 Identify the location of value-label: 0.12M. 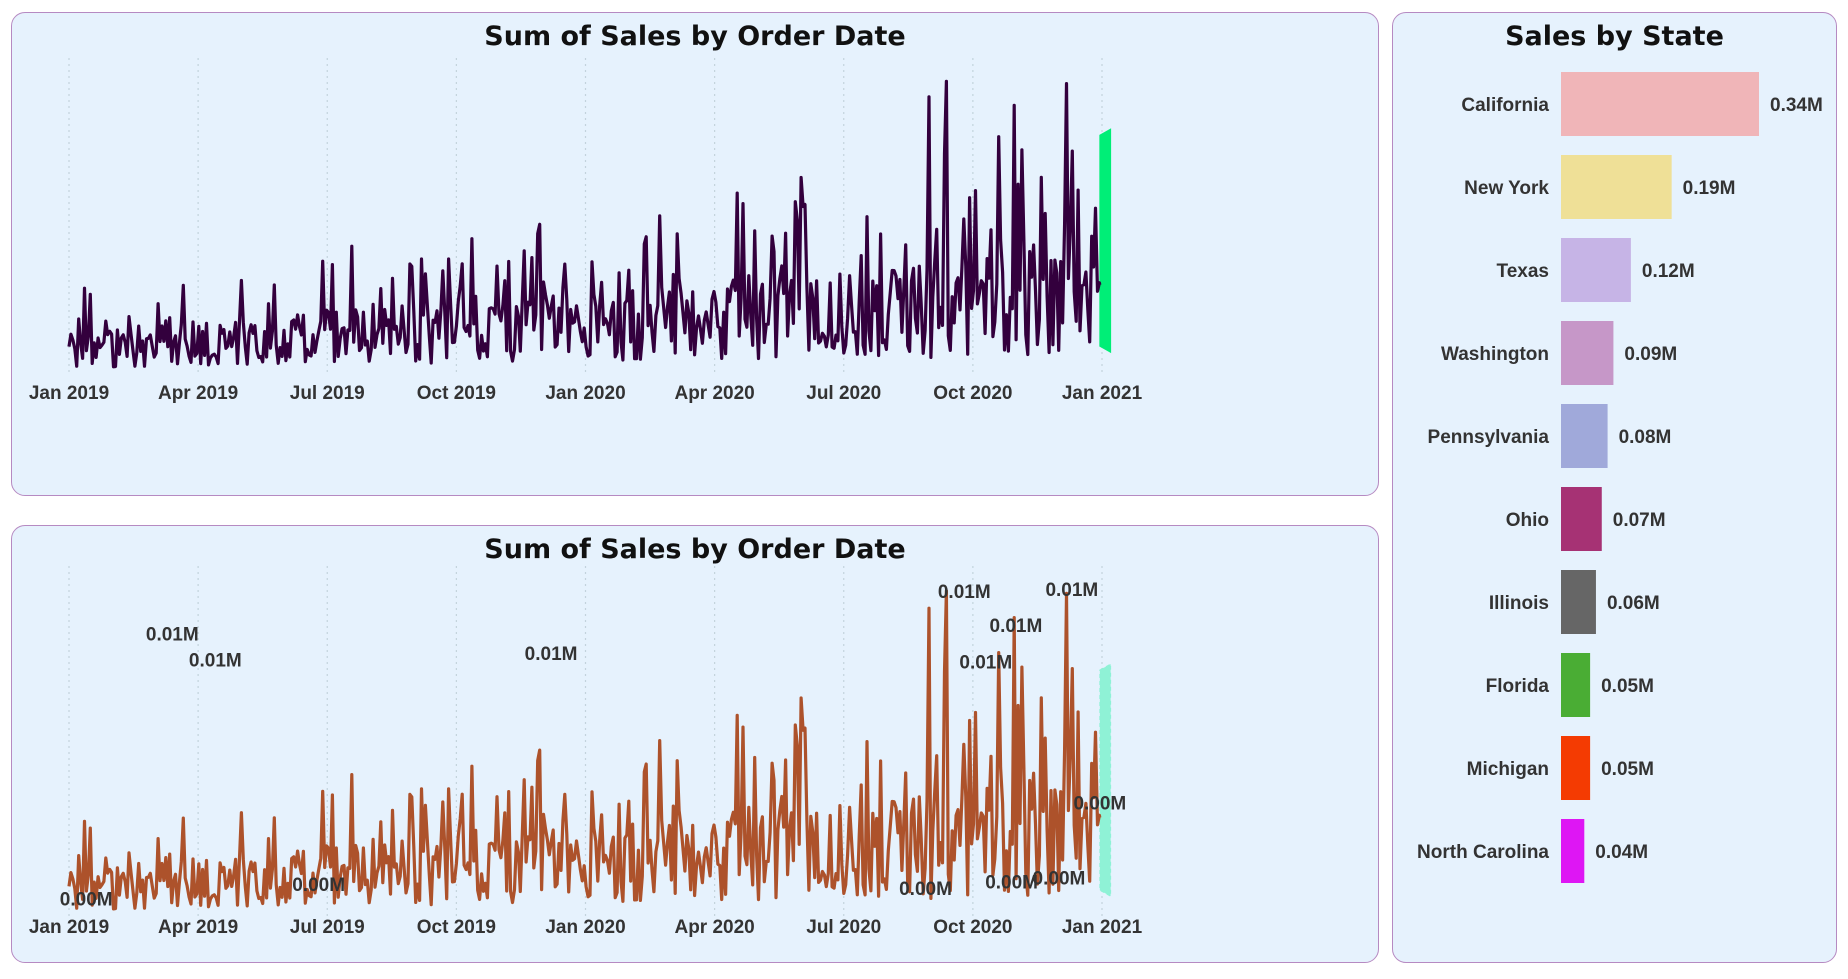
(1668, 271).